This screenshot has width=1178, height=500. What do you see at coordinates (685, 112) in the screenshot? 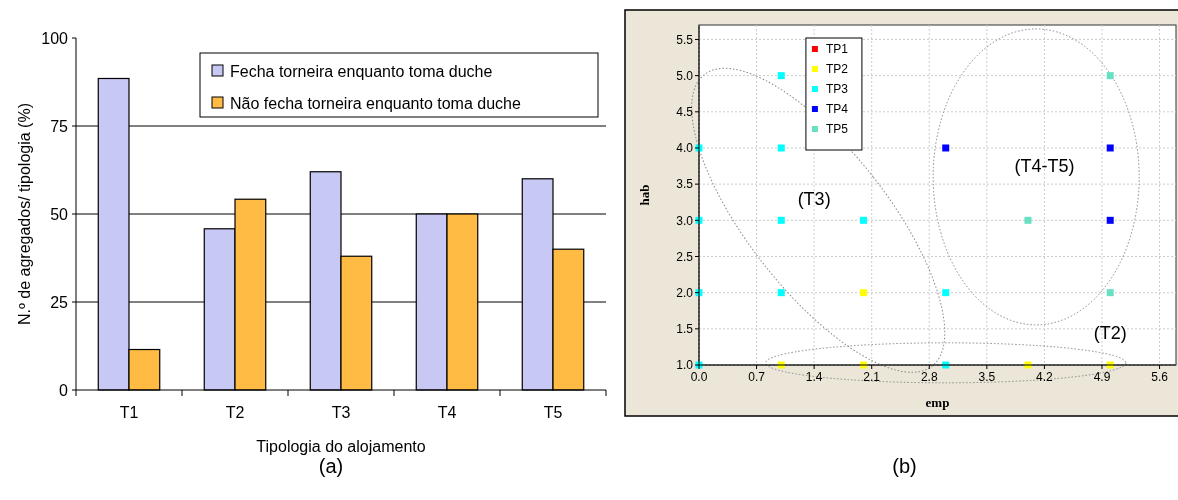
I see `y-tick-label: 4.5` at bounding box center [685, 112].